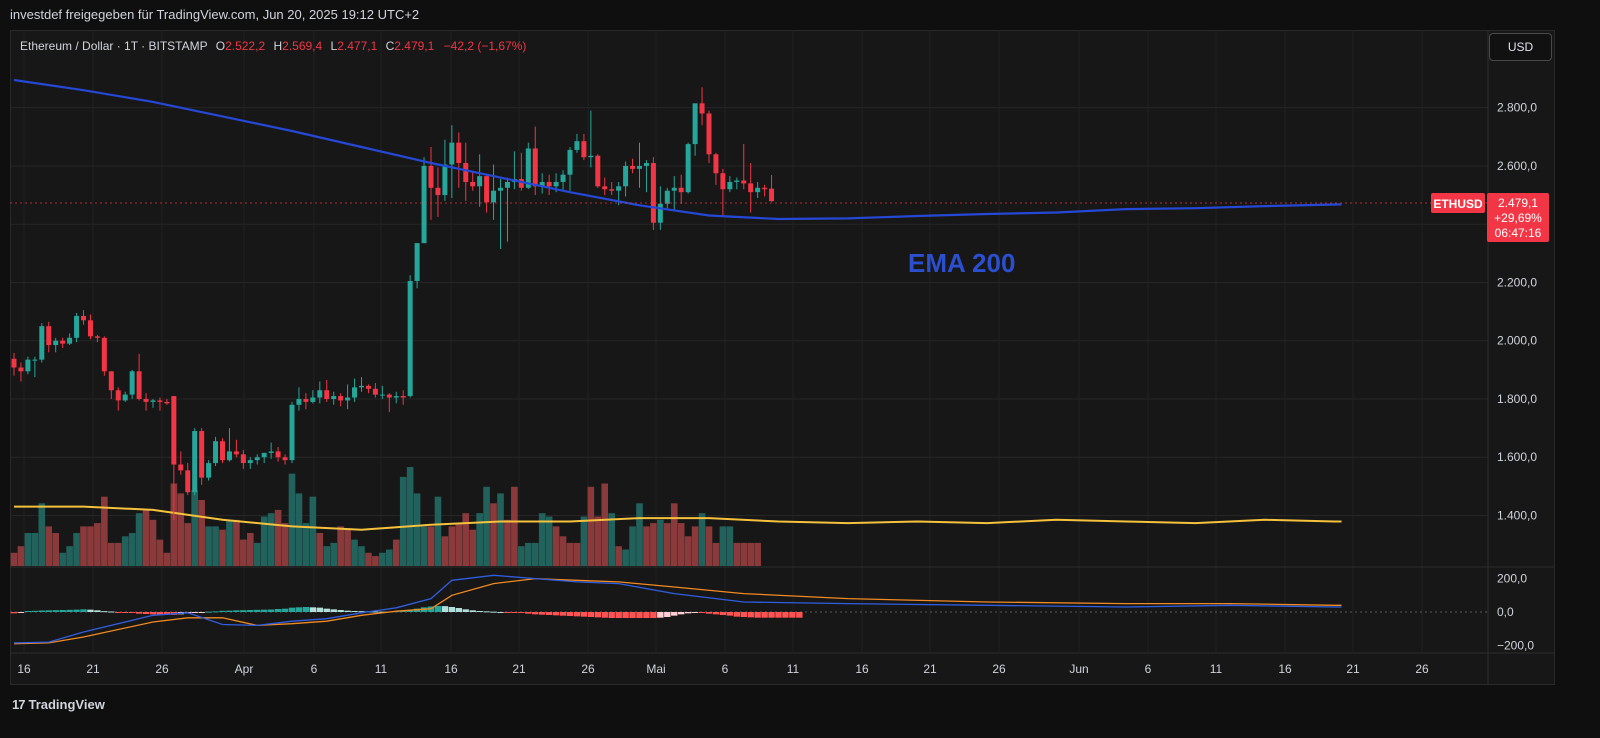 Image resolution: width=1600 pixels, height=738 pixels. Describe the element at coordinates (485, 46) in the screenshot. I see `change-value: −42,2 (−1,67%)` at that location.